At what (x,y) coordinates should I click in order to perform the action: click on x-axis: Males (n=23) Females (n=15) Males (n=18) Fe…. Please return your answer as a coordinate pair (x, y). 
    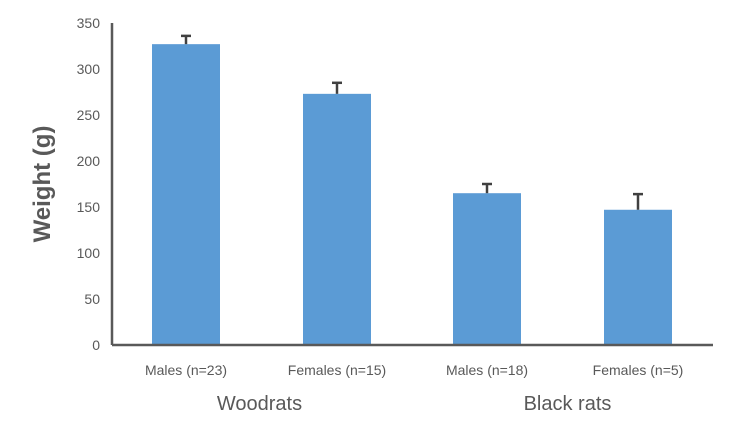
    Looking at the image, I should click on (412, 379).